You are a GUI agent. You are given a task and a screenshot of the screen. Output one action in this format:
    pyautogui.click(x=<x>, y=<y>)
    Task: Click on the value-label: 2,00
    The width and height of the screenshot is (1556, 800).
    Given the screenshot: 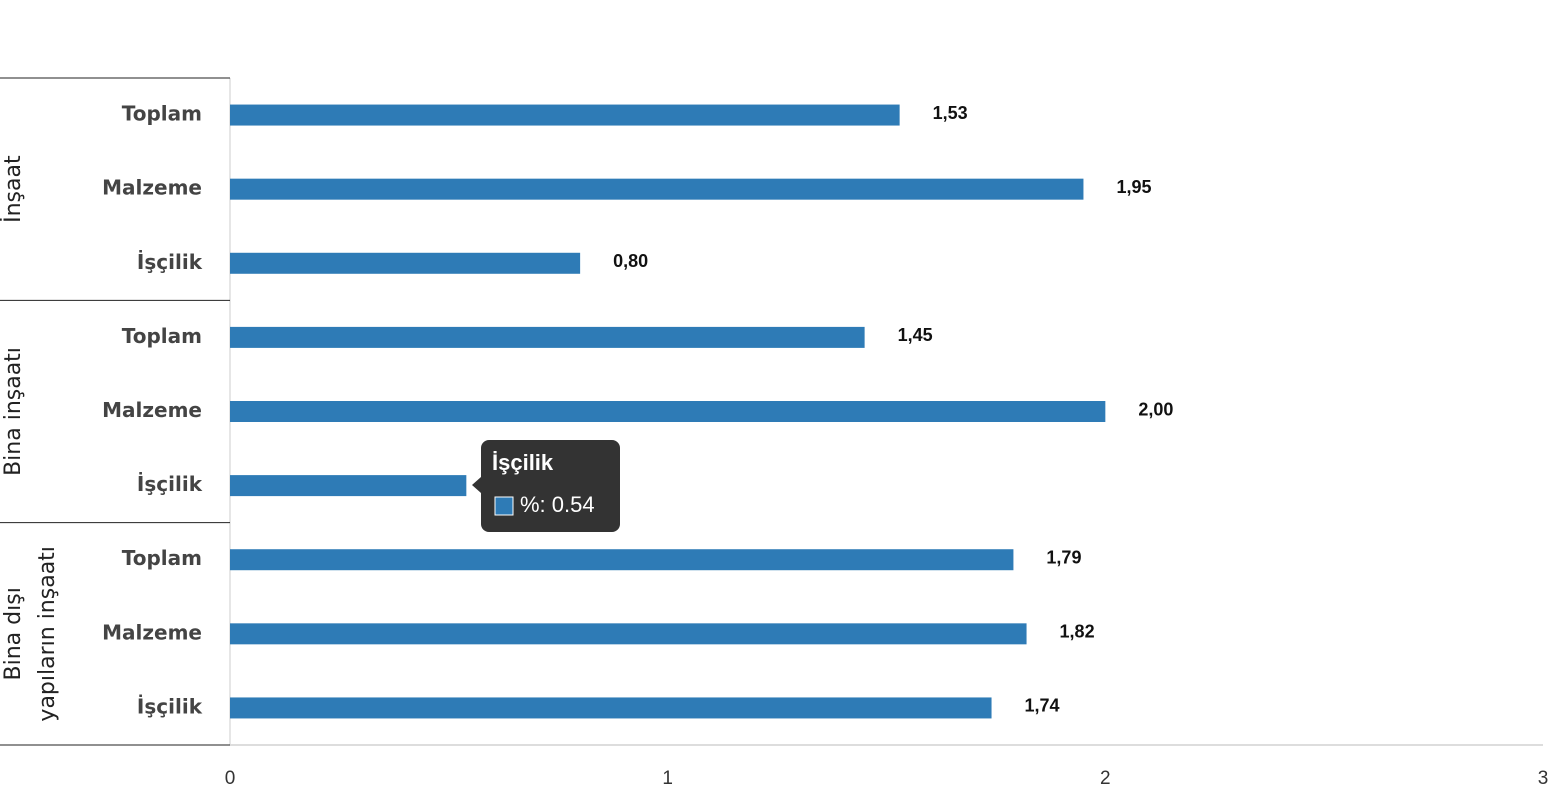 What is the action you would take?
    pyautogui.click(x=1155, y=409)
    